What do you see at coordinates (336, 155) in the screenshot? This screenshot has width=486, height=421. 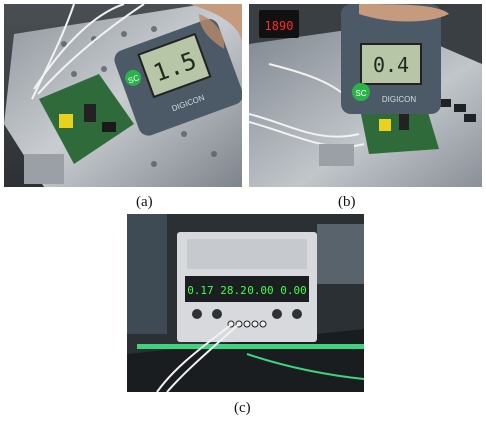 I see `db-connector-b` at bounding box center [336, 155].